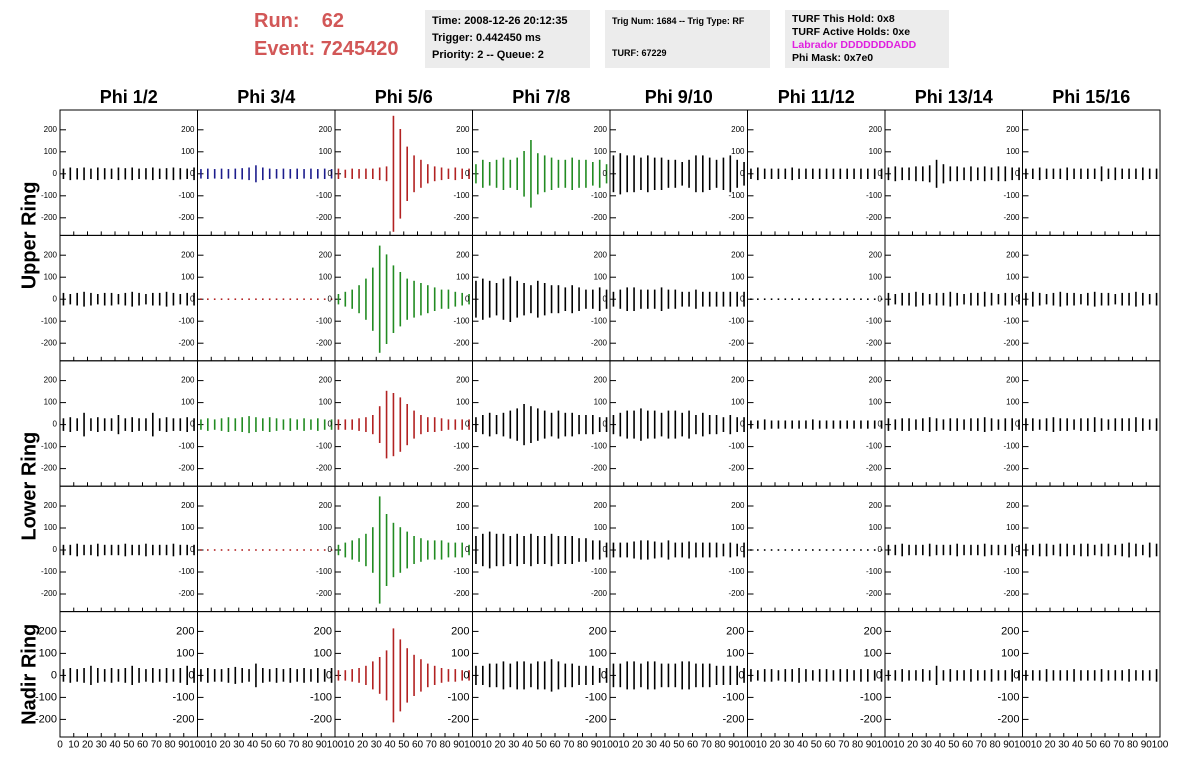 The width and height of the screenshot is (1196, 772). Describe the element at coordinates (954, 97) in the screenshot. I see `column-header: Phi 13/14` at that location.